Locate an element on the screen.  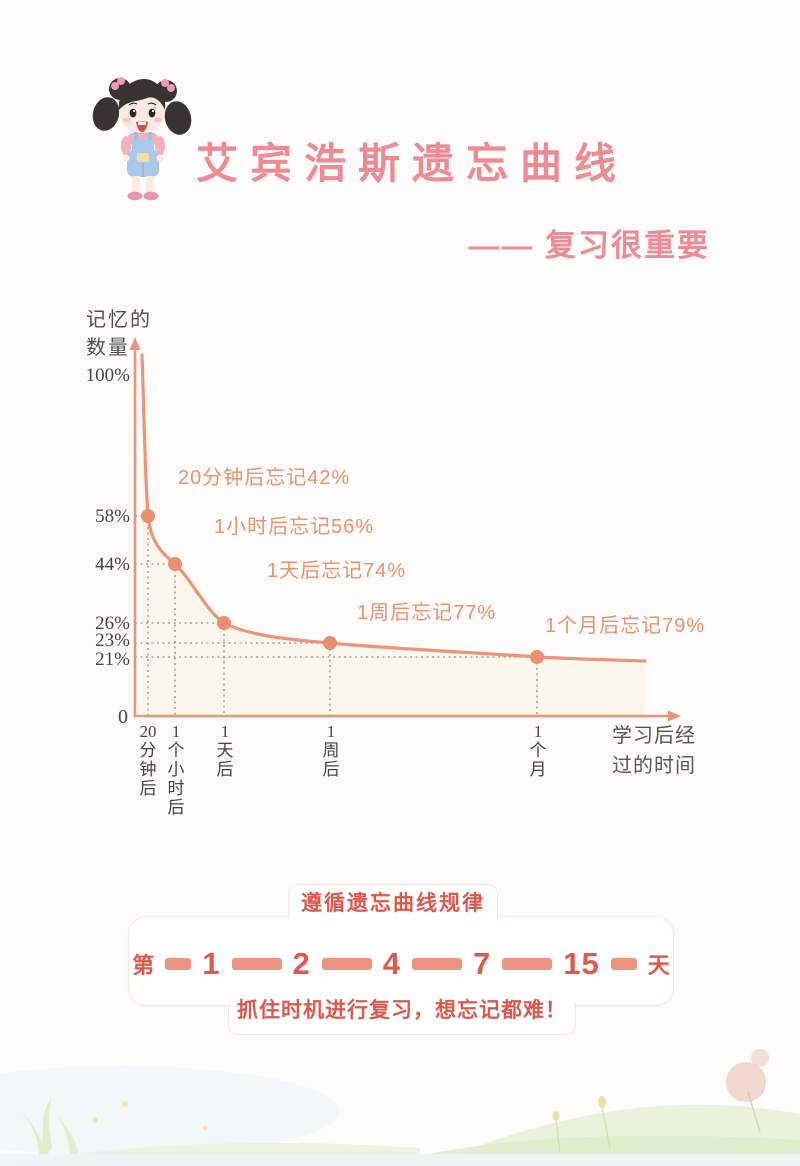
y-axis-title: 记忆的 数量 is located at coordinates (119, 334).